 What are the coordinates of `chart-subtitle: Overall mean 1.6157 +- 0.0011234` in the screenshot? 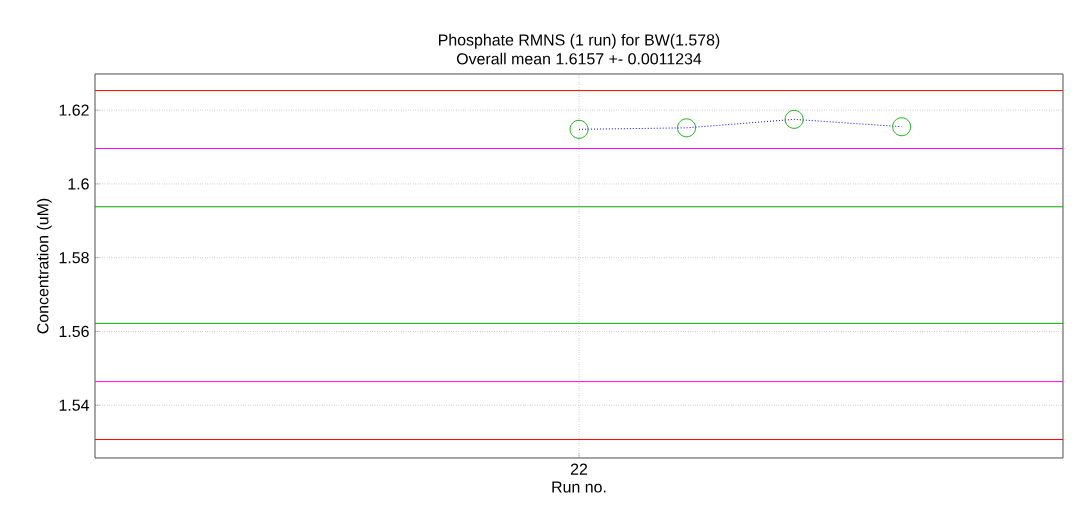 It's located at (579, 58).